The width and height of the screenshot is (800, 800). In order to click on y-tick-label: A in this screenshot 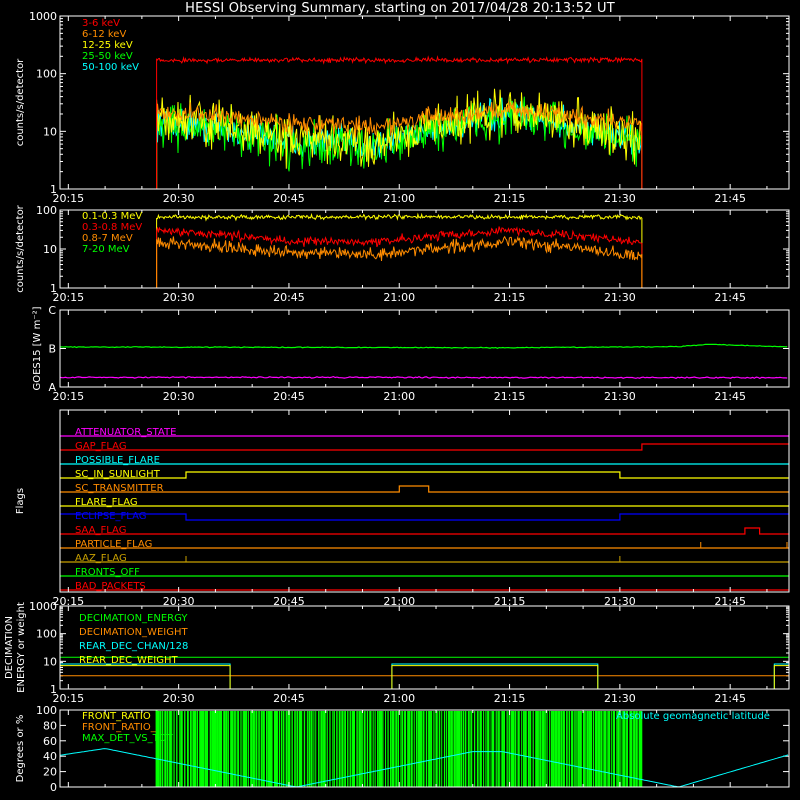, I will do `click(52, 387)`.